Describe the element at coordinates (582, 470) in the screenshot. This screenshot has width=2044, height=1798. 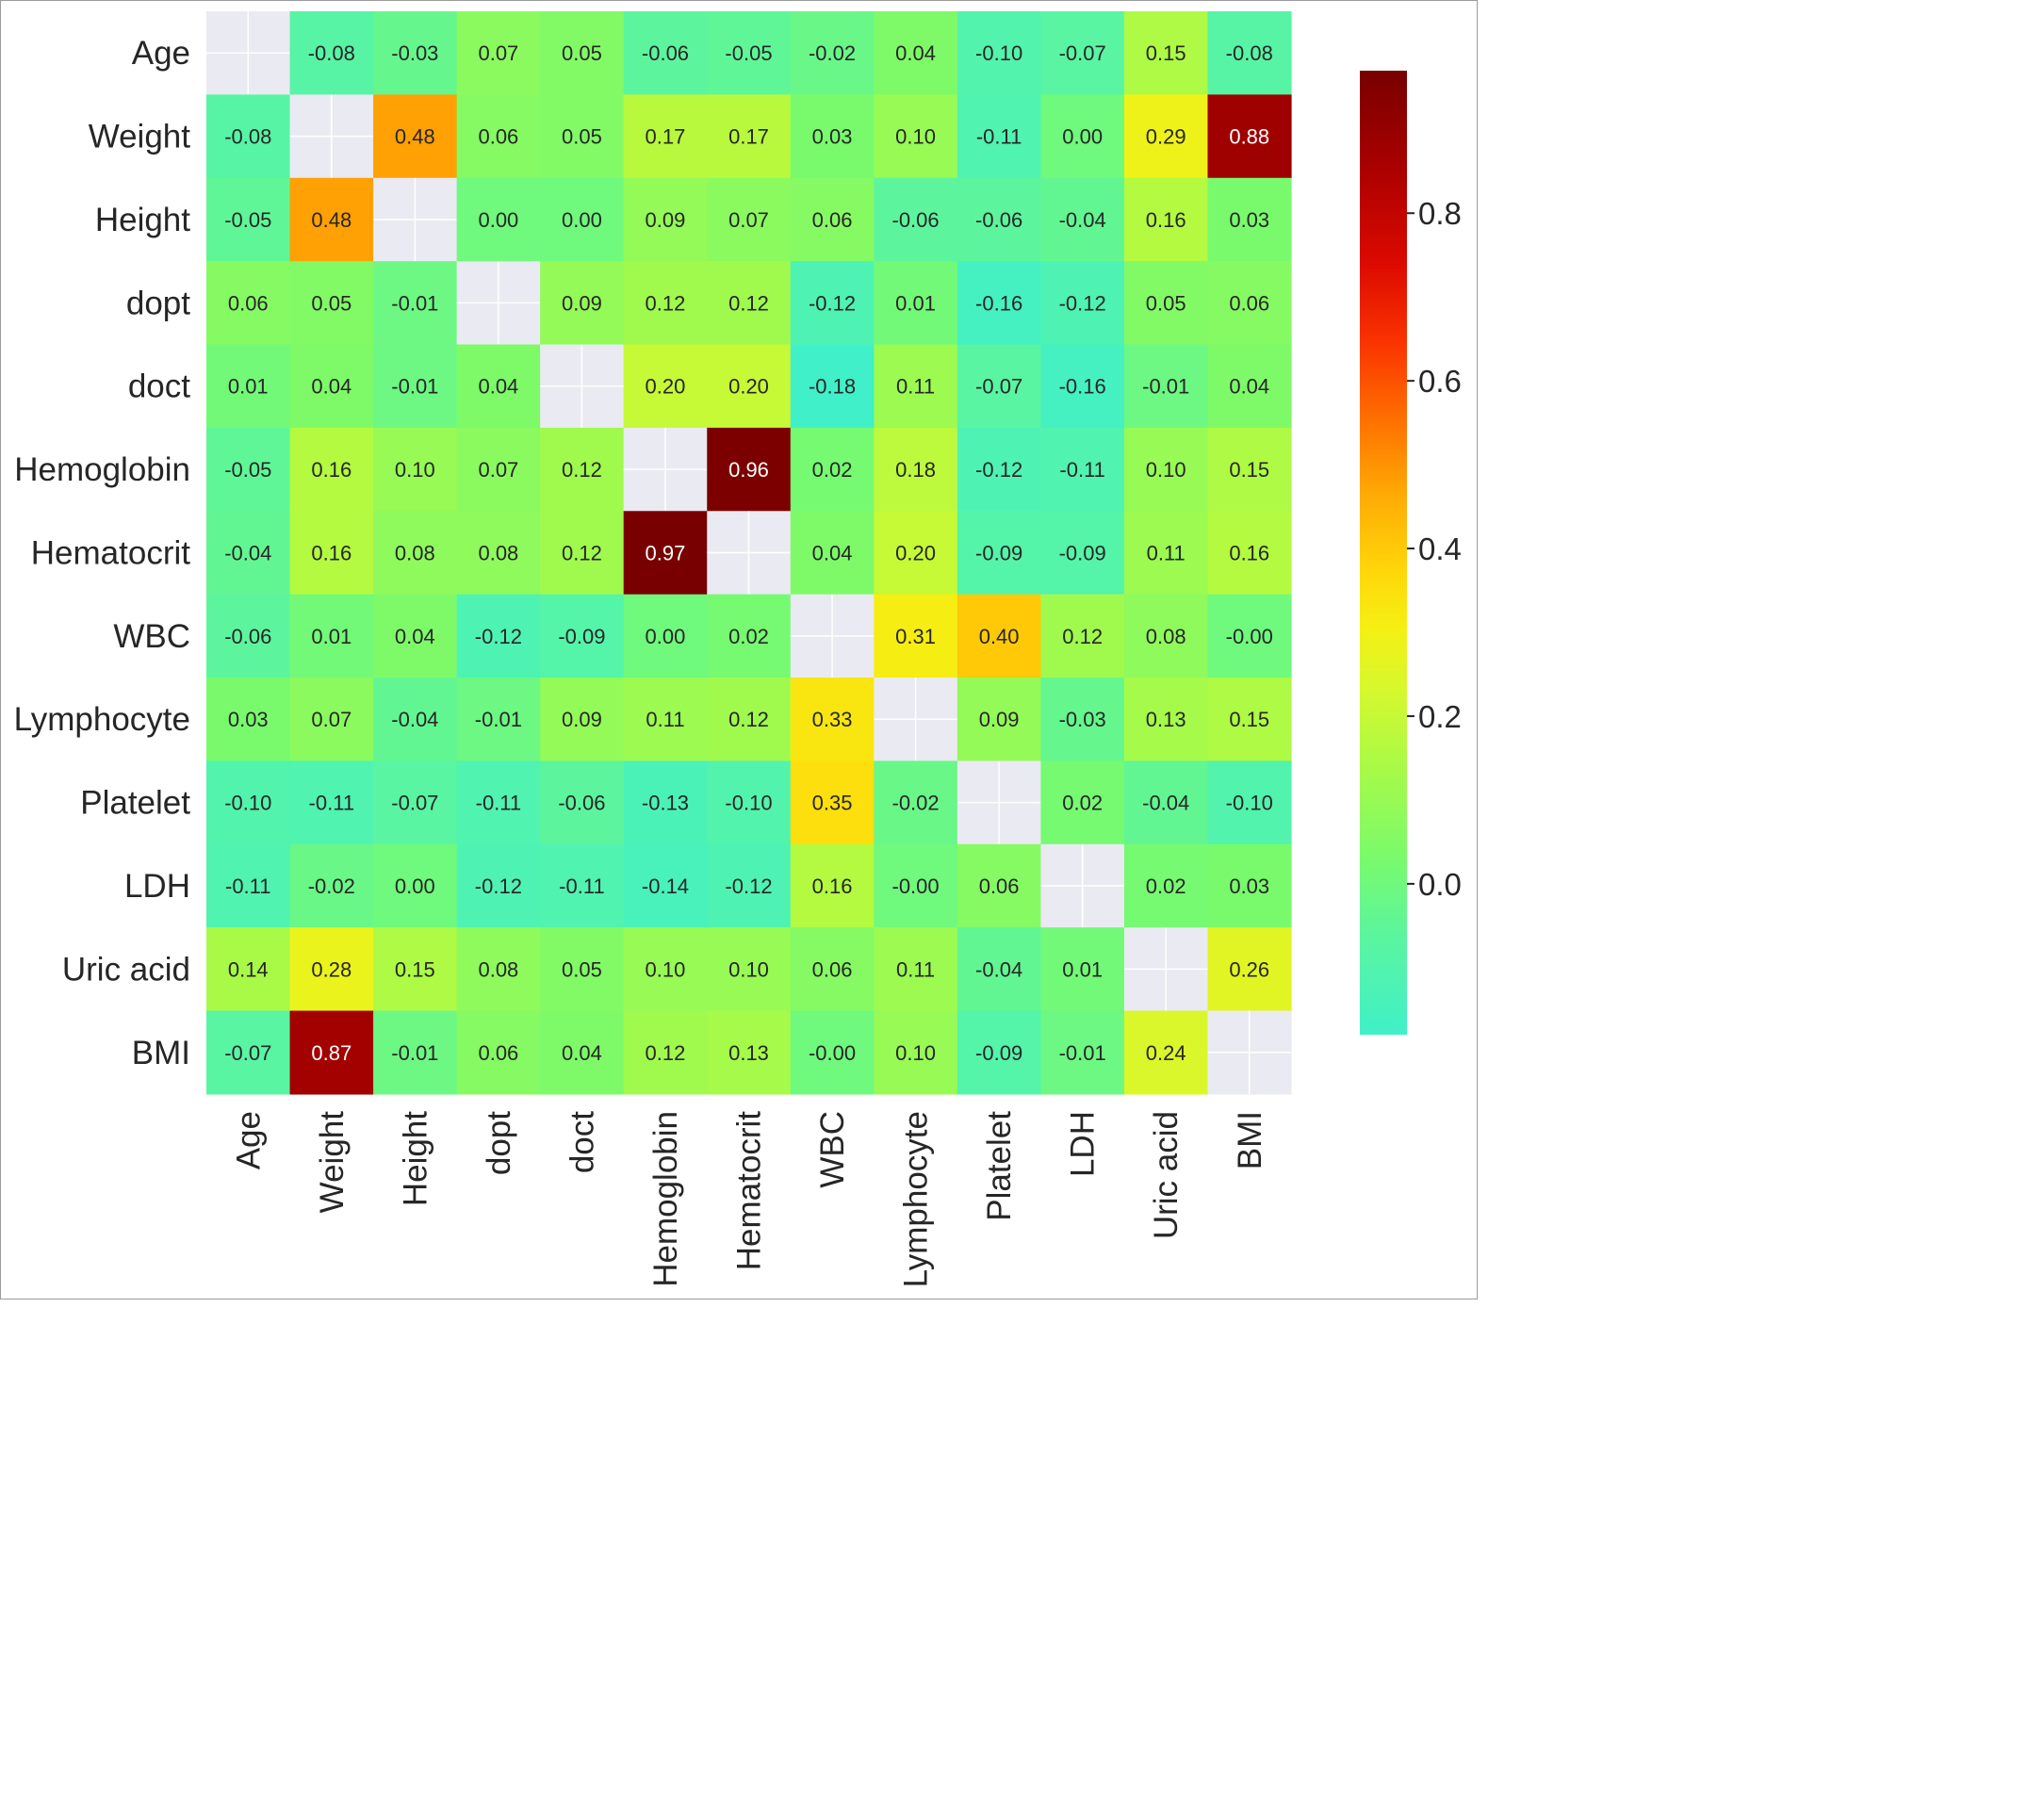
I see `cell-value-label: 0.12` at that location.